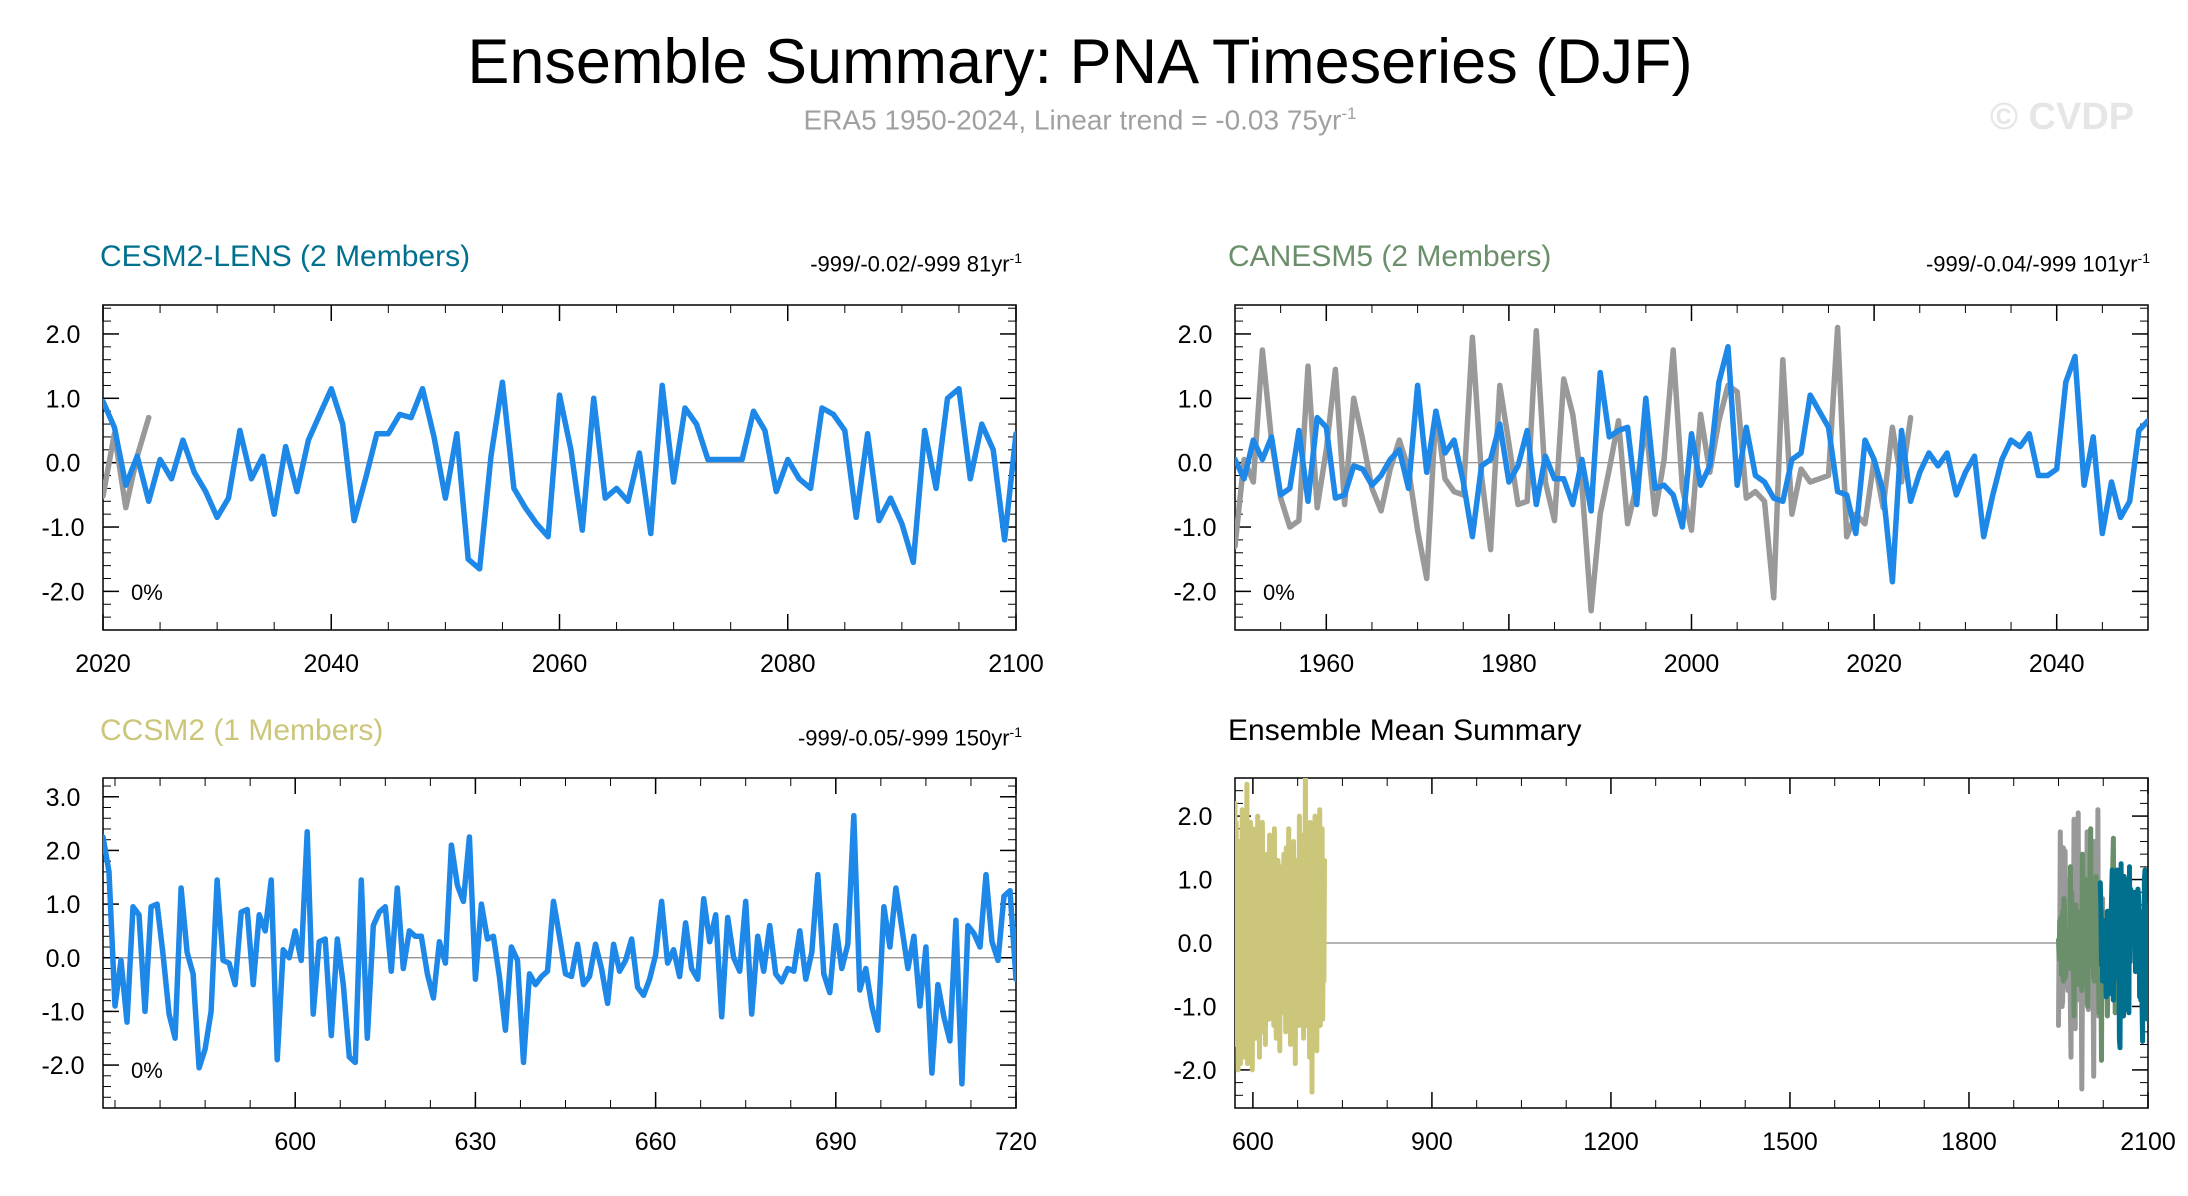 The height and width of the screenshot is (1196, 2188). What do you see at coordinates (1279, 592) in the screenshot?
I see `canesm5-percent-label: 0%` at bounding box center [1279, 592].